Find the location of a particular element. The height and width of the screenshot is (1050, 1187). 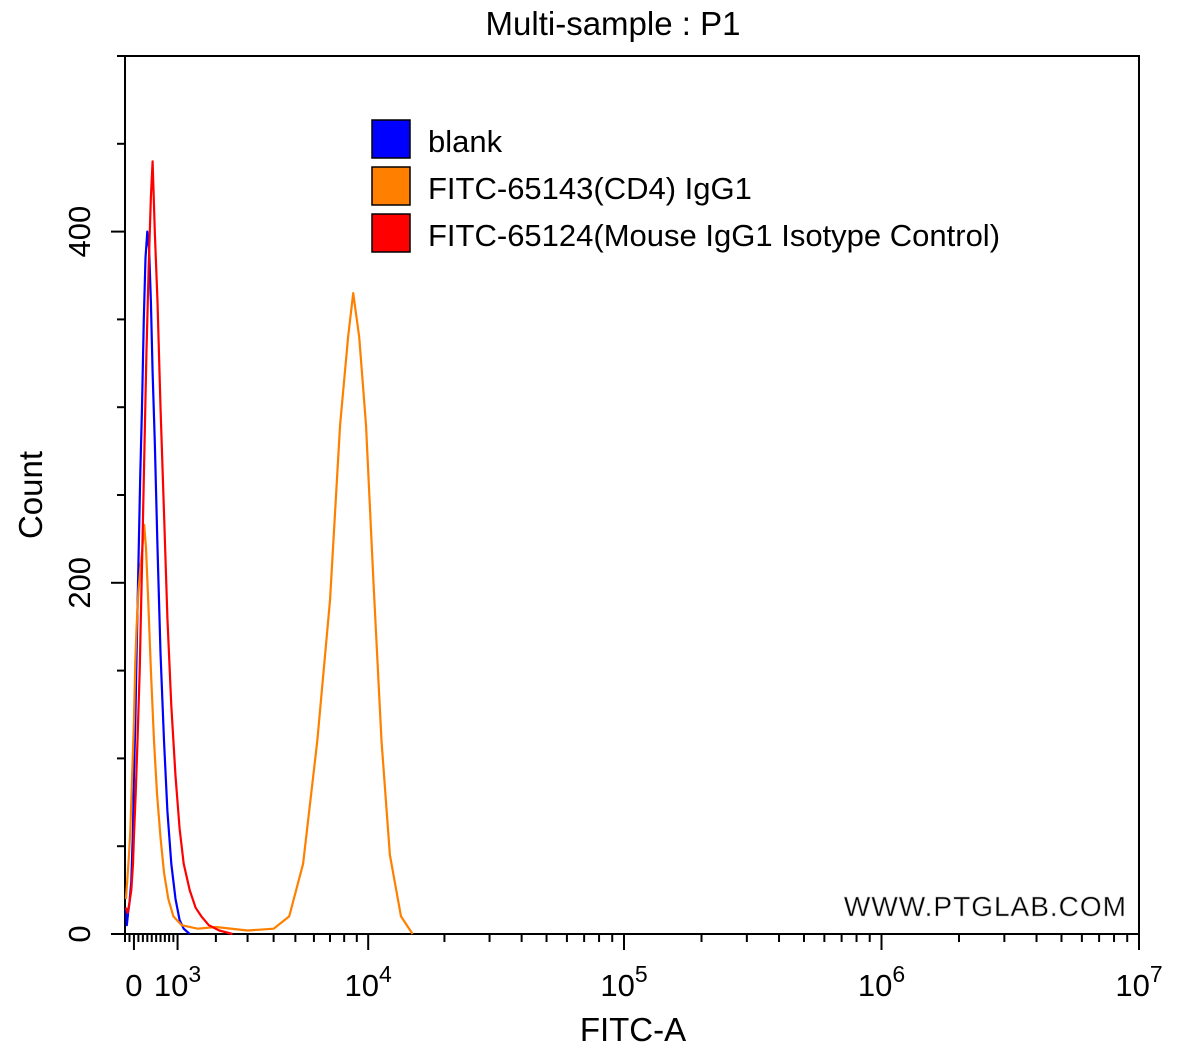

legend-swatch-blank is located at coordinates (391, 139).